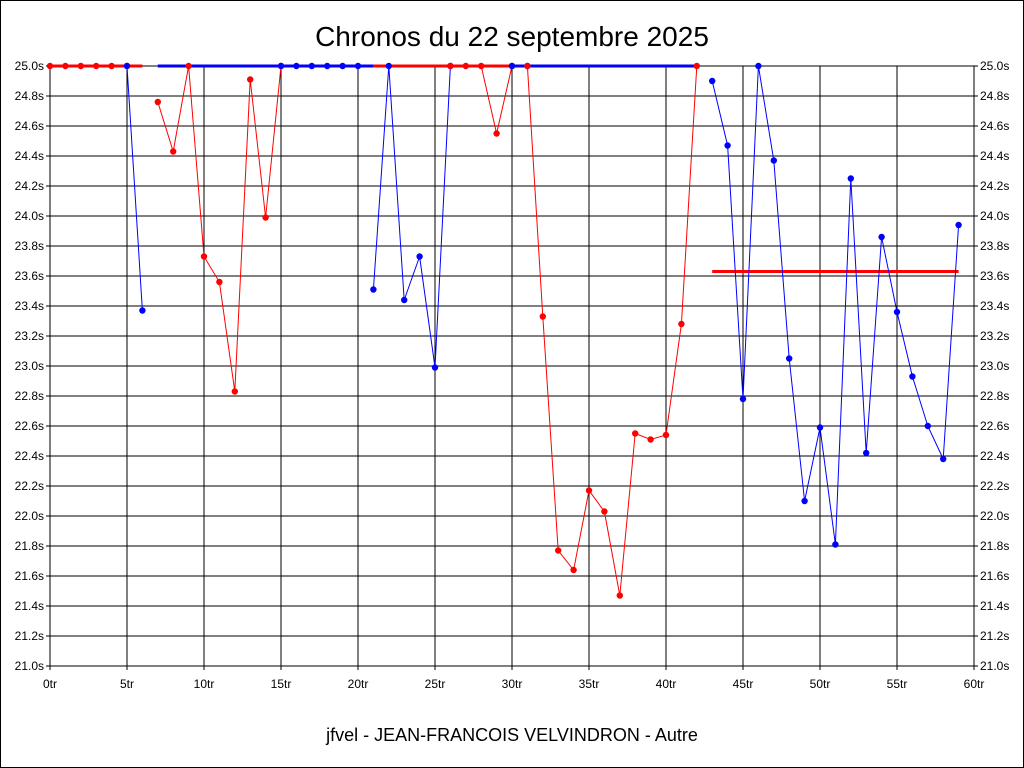  Describe the element at coordinates (29, 66) in the screenshot. I see `y-tick-label-left: 25.0s` at that location.